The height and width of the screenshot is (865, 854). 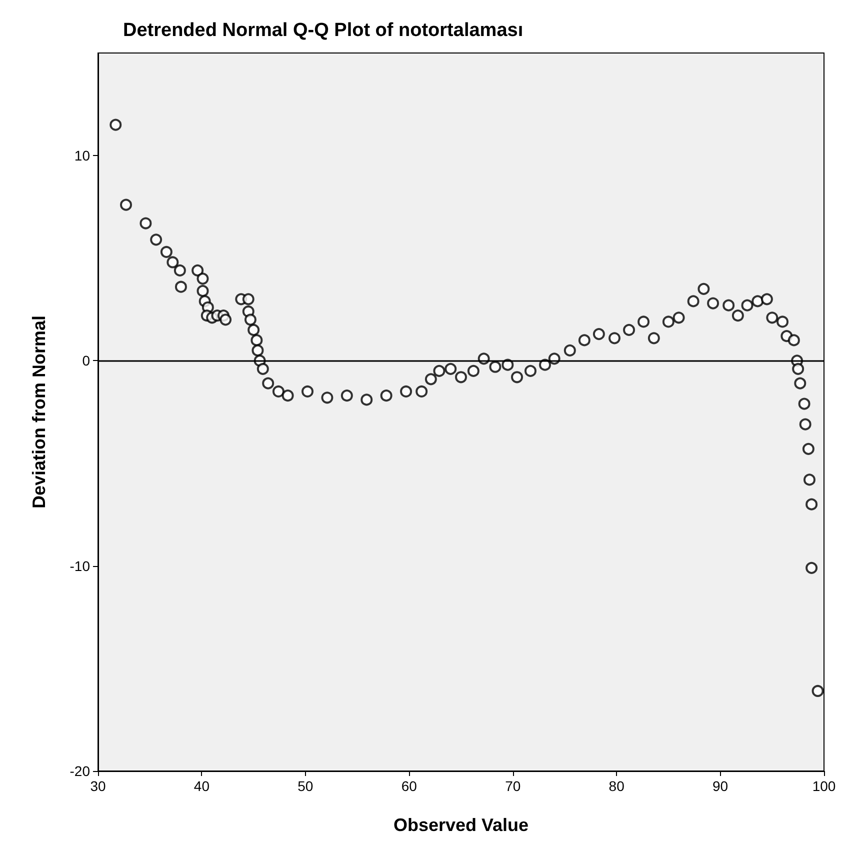 I want to click on x-tick-label: 30, so click(x=98, y=786).